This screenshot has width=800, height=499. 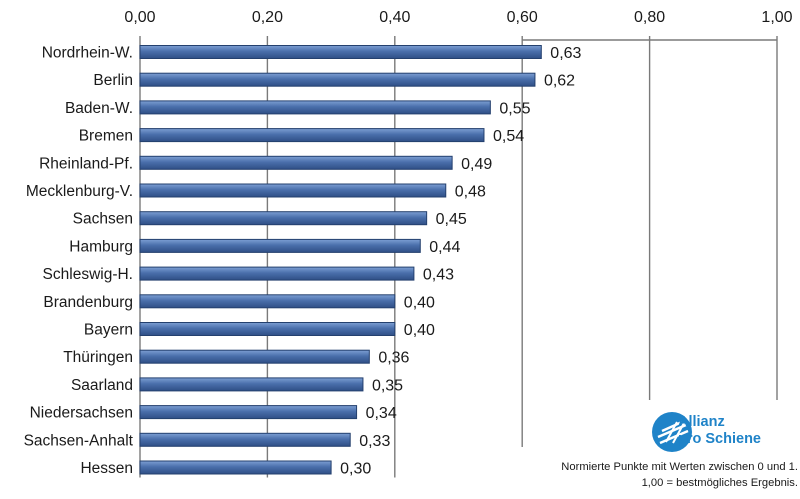 I want to click on value-label: 0,49, so click(x=476, y=164).